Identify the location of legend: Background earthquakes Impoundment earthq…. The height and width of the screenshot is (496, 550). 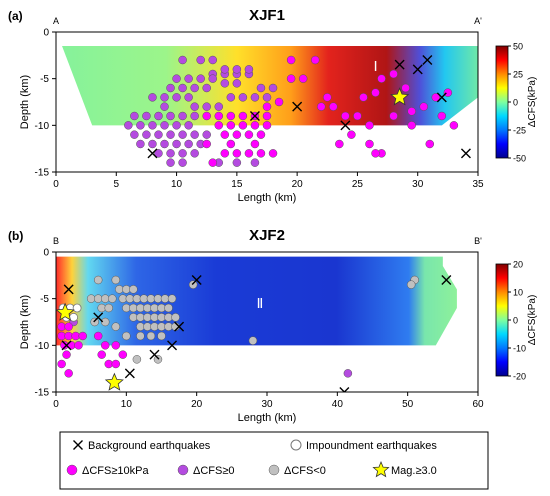
(274, 460).